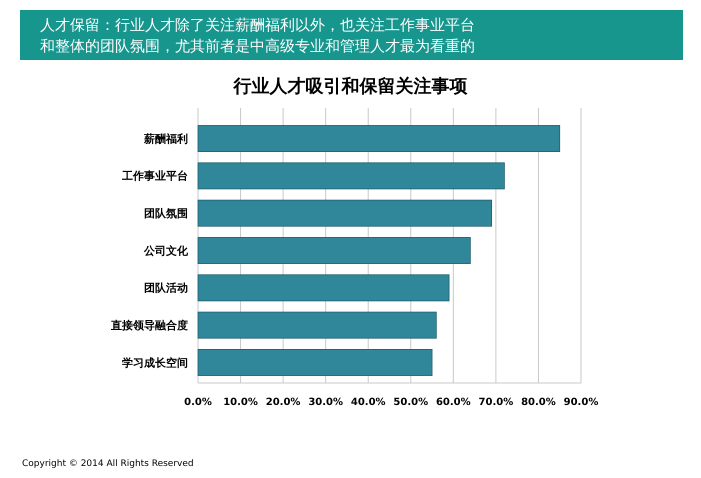  I want to click on chart-title: 行业人才吸引和保留关注事项, so click(350, 86).